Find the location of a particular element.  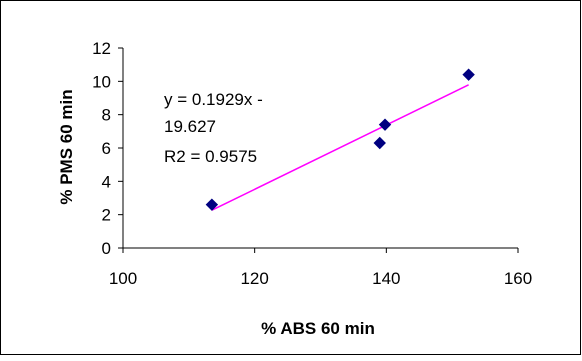

y-tick-label: 6 is located at coordinates (106, 148).